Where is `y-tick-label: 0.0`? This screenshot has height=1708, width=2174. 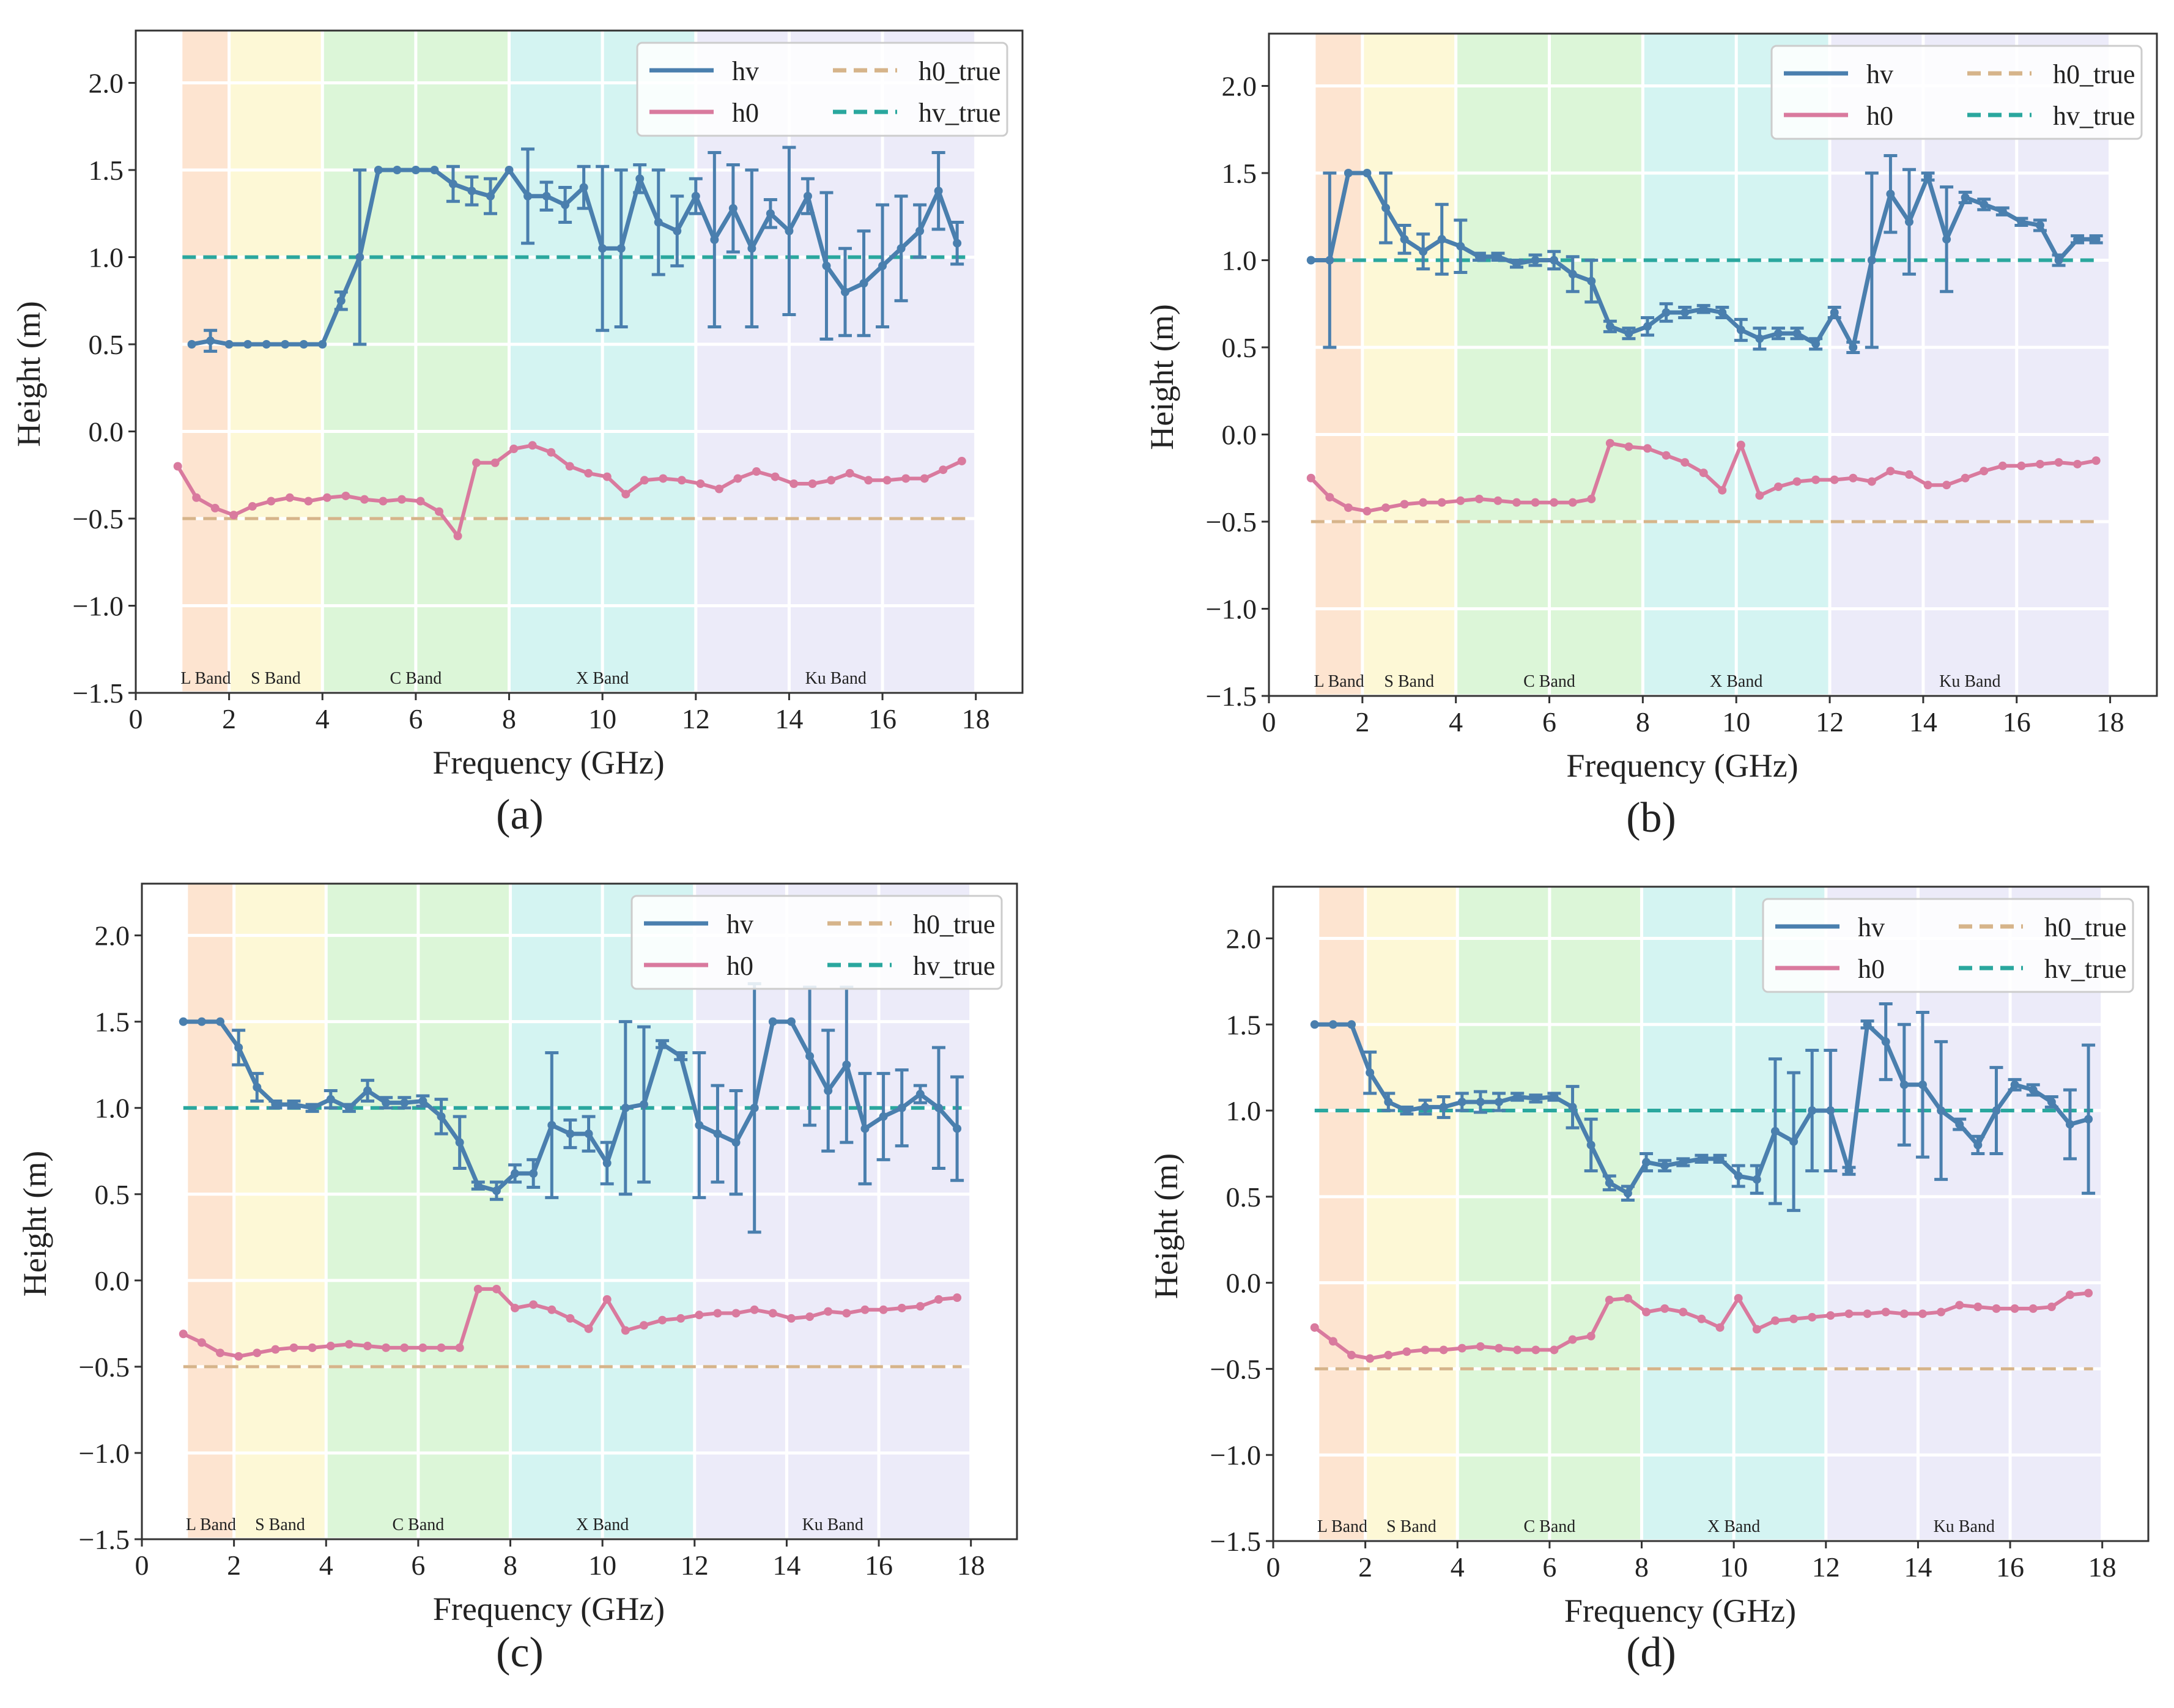 y-tick-label: 0.0 is located at coordinates (106, 432).